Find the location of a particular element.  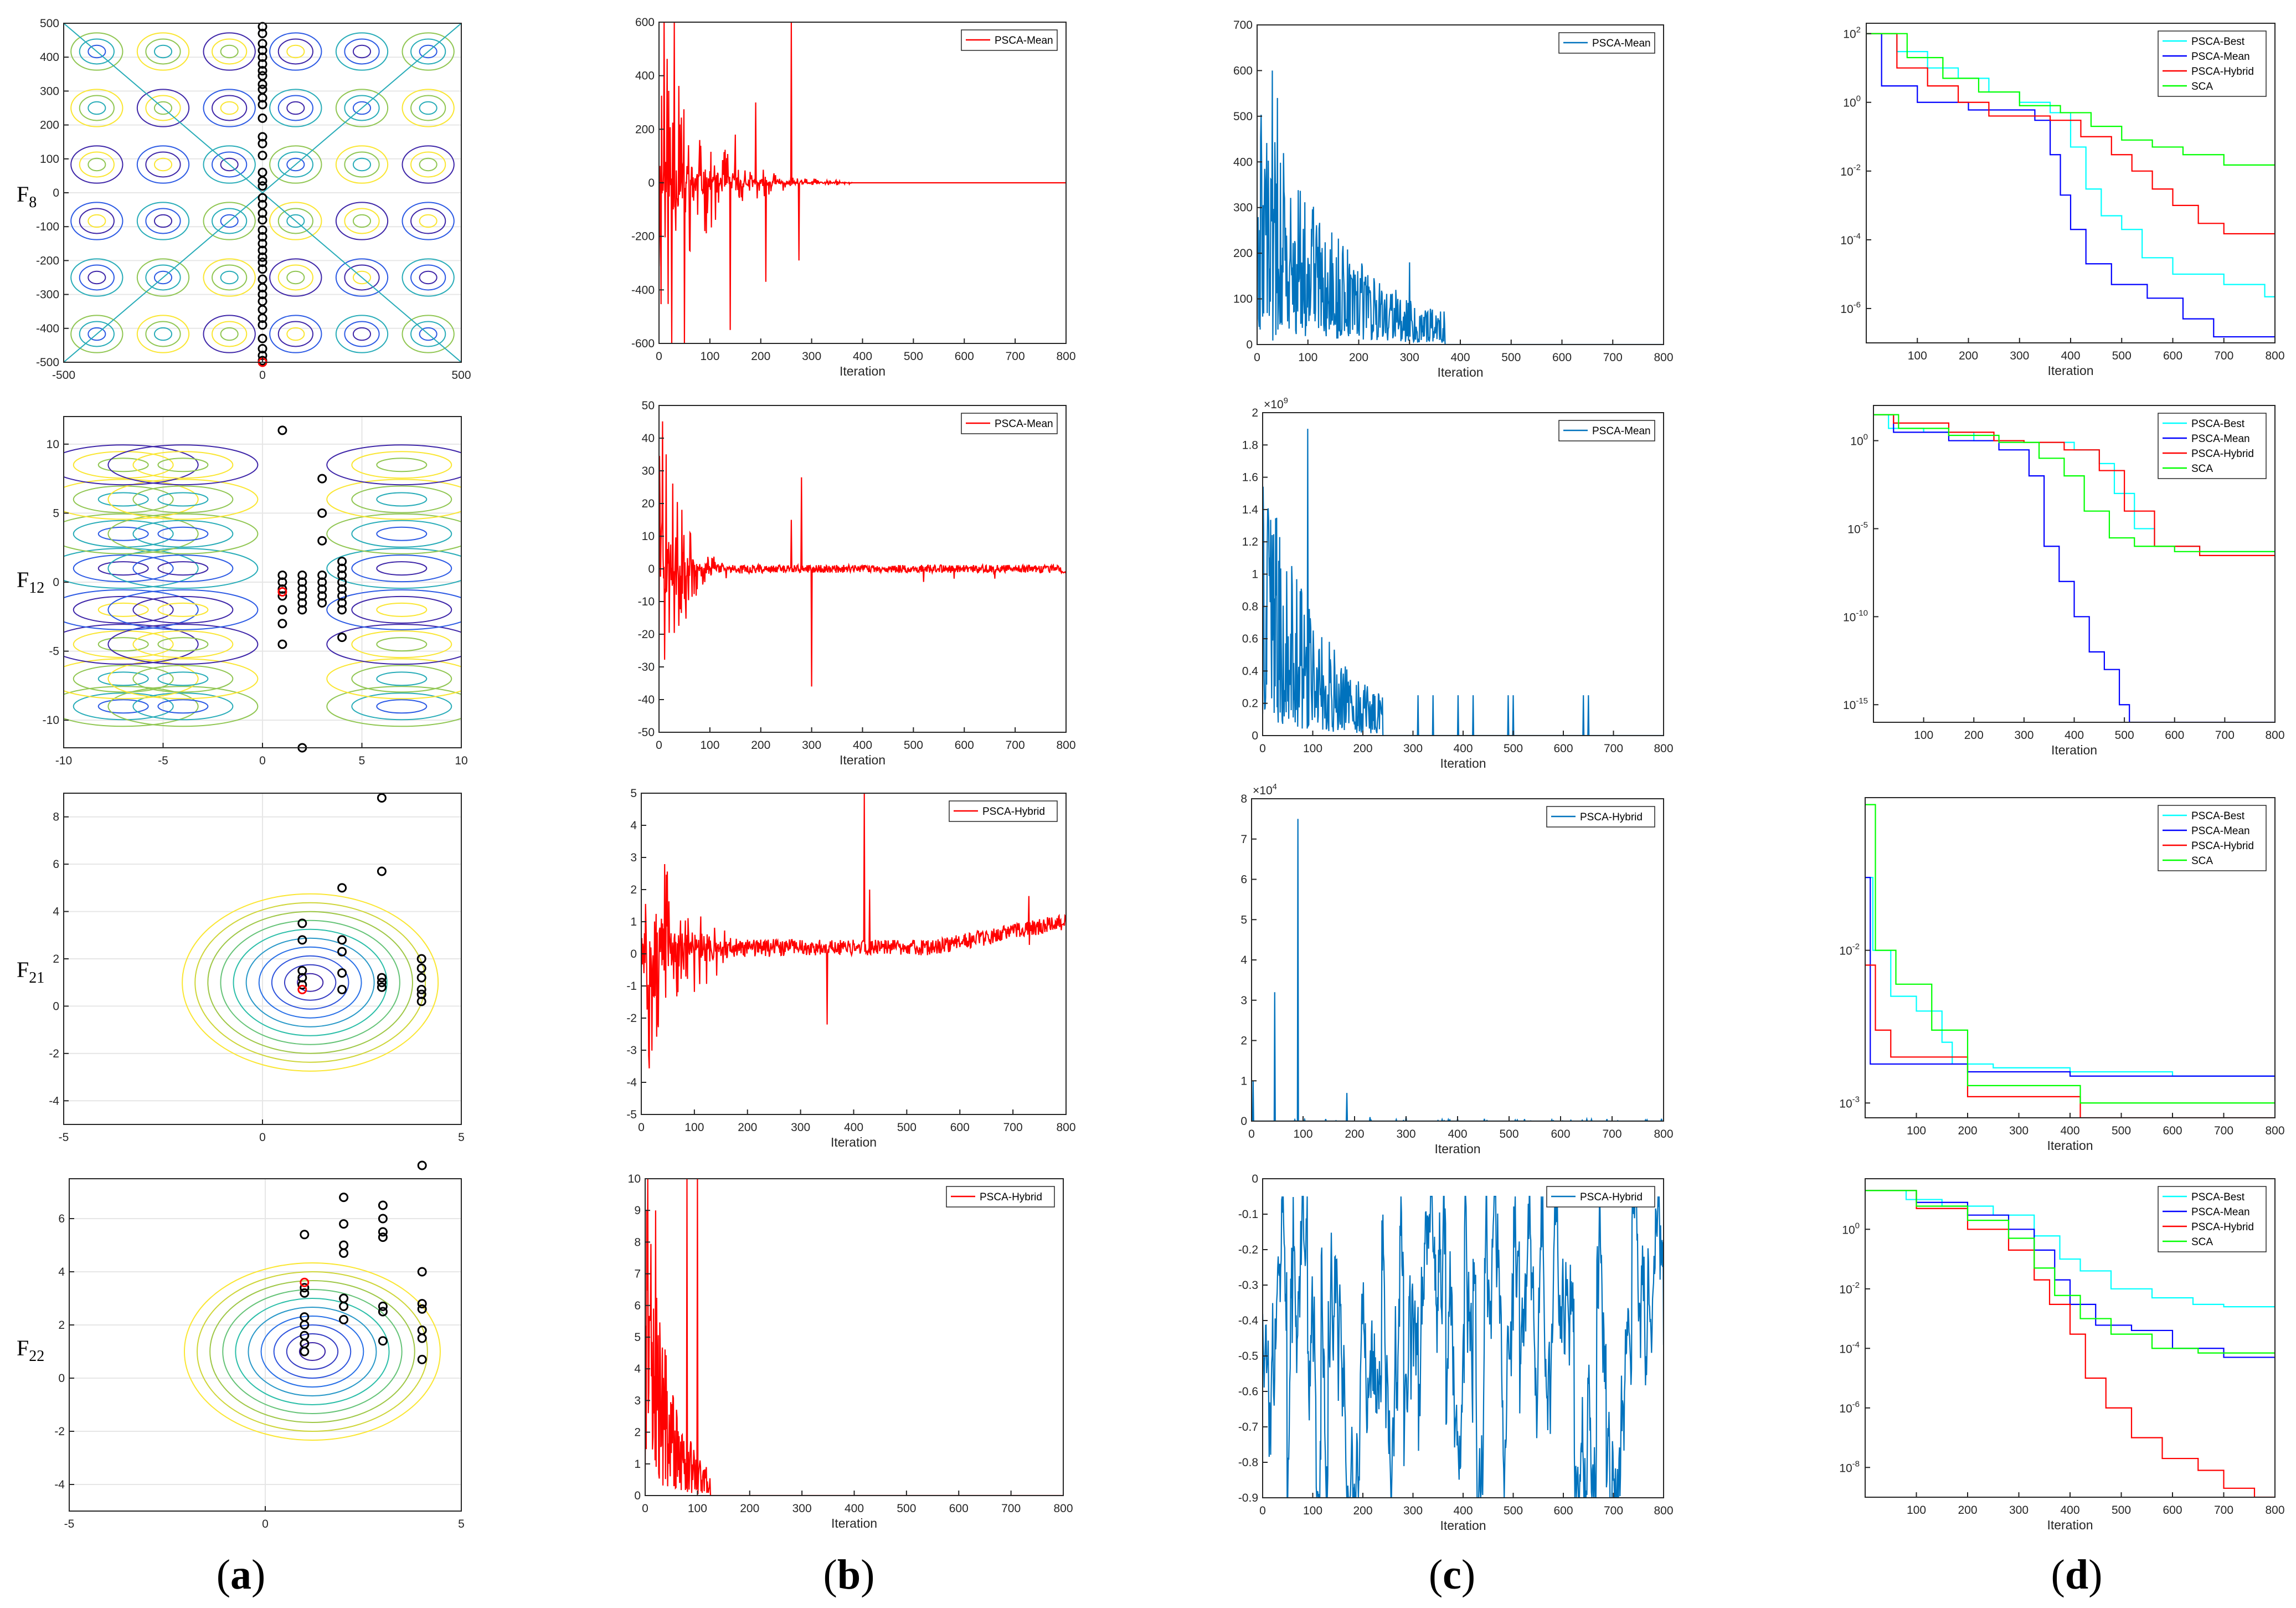

row-labels: F8 F12 F21 F22 is located at coordinates (30, 774).